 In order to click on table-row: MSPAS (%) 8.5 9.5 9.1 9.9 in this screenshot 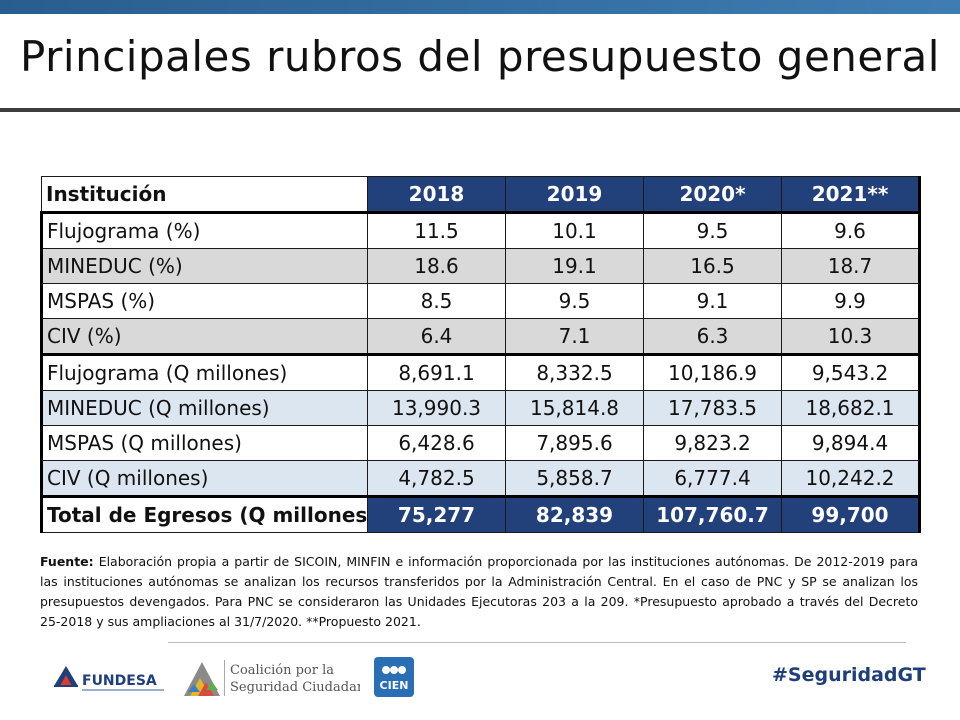, I will do `click(480, 301)`.